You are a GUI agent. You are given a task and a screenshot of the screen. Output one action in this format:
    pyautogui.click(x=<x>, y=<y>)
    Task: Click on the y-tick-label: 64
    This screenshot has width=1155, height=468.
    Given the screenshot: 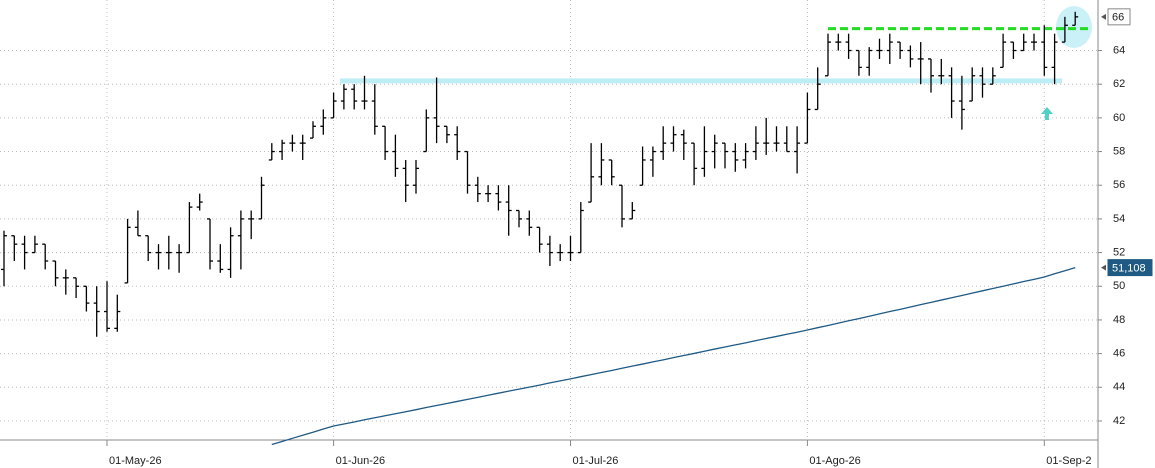 What is the action you would take?
    pyautogui.click(x=1119, y=50)
    